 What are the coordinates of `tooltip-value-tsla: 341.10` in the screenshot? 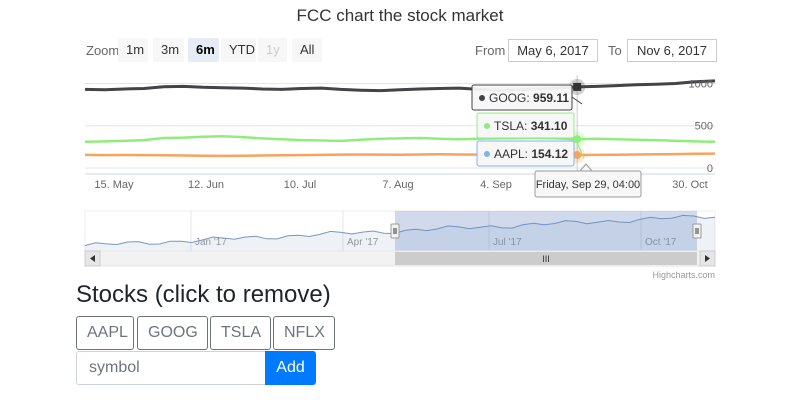 It's located at (549, 126).